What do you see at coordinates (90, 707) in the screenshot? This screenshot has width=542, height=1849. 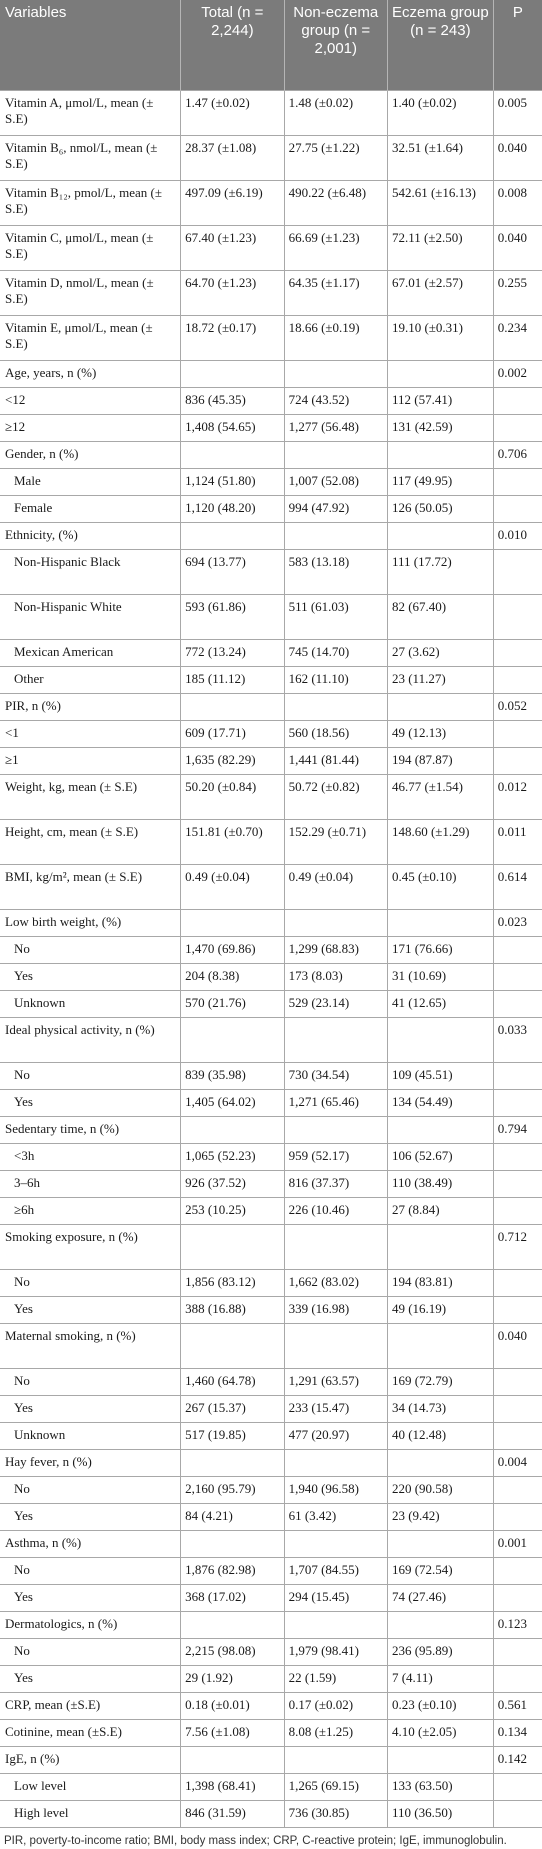 I see `variable-cell: PIR, n (%)` at bounding box center [90, 707].